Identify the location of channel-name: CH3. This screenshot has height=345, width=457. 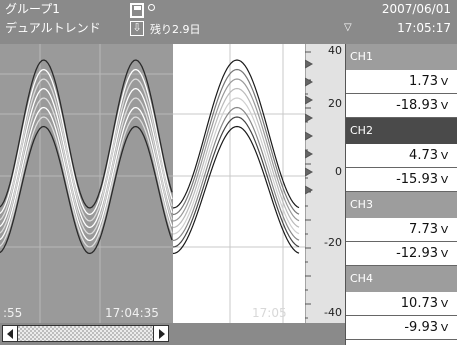
(401, 205).